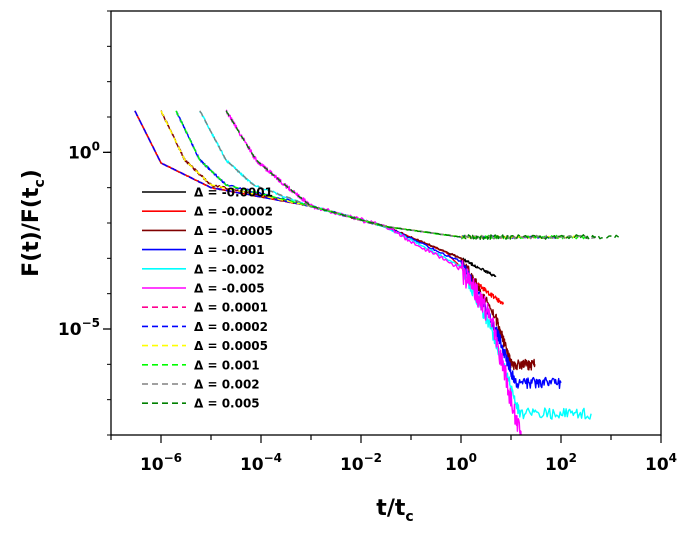 The height and width of the screenshot is (535, 689). What do you see at coordinates (561, 463) in the screenshot?
I see `x-tick-label: 10²` at bounding box center [561, 463].